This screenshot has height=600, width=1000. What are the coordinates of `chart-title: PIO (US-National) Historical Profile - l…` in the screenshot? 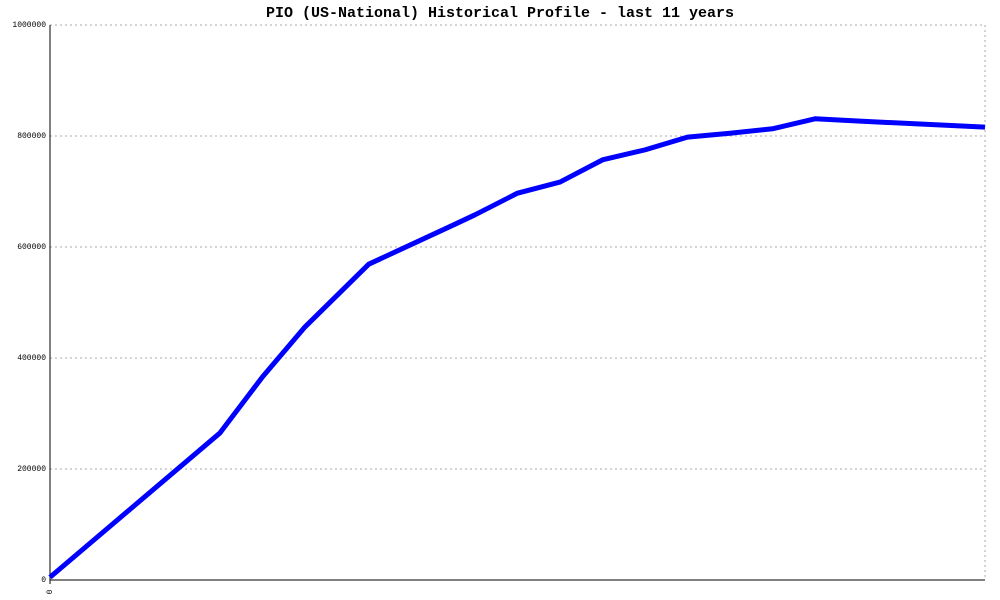 It's located at (500, 13).